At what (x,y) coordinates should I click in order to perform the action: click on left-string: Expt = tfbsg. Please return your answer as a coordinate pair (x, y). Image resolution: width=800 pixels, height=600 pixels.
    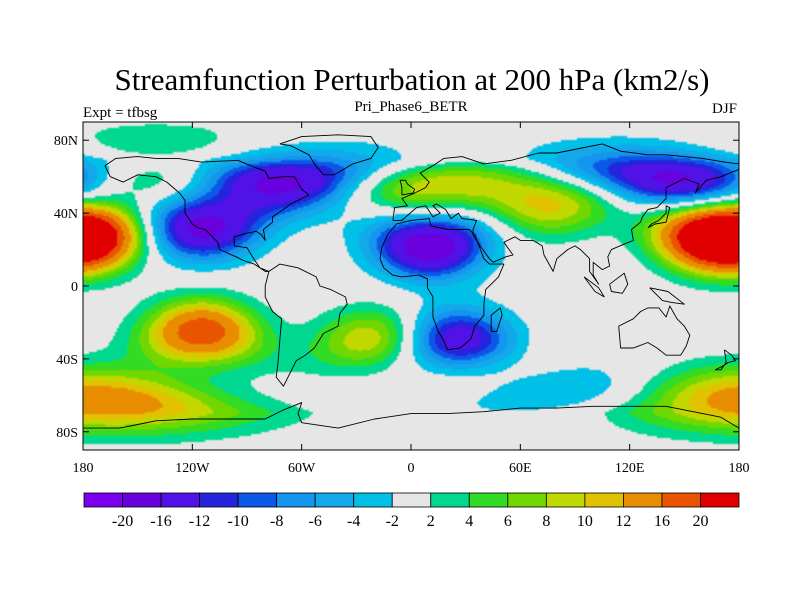
    Looking at the image, I should click on (120, 113).